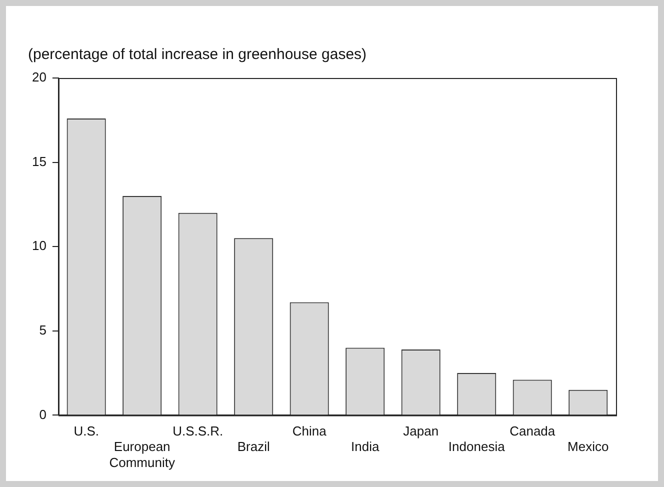 This screenshot has height=487, width=664. Describe the element at coordinates (310, 431) in the screenshot. I see `x-tick-label: China` at that location.